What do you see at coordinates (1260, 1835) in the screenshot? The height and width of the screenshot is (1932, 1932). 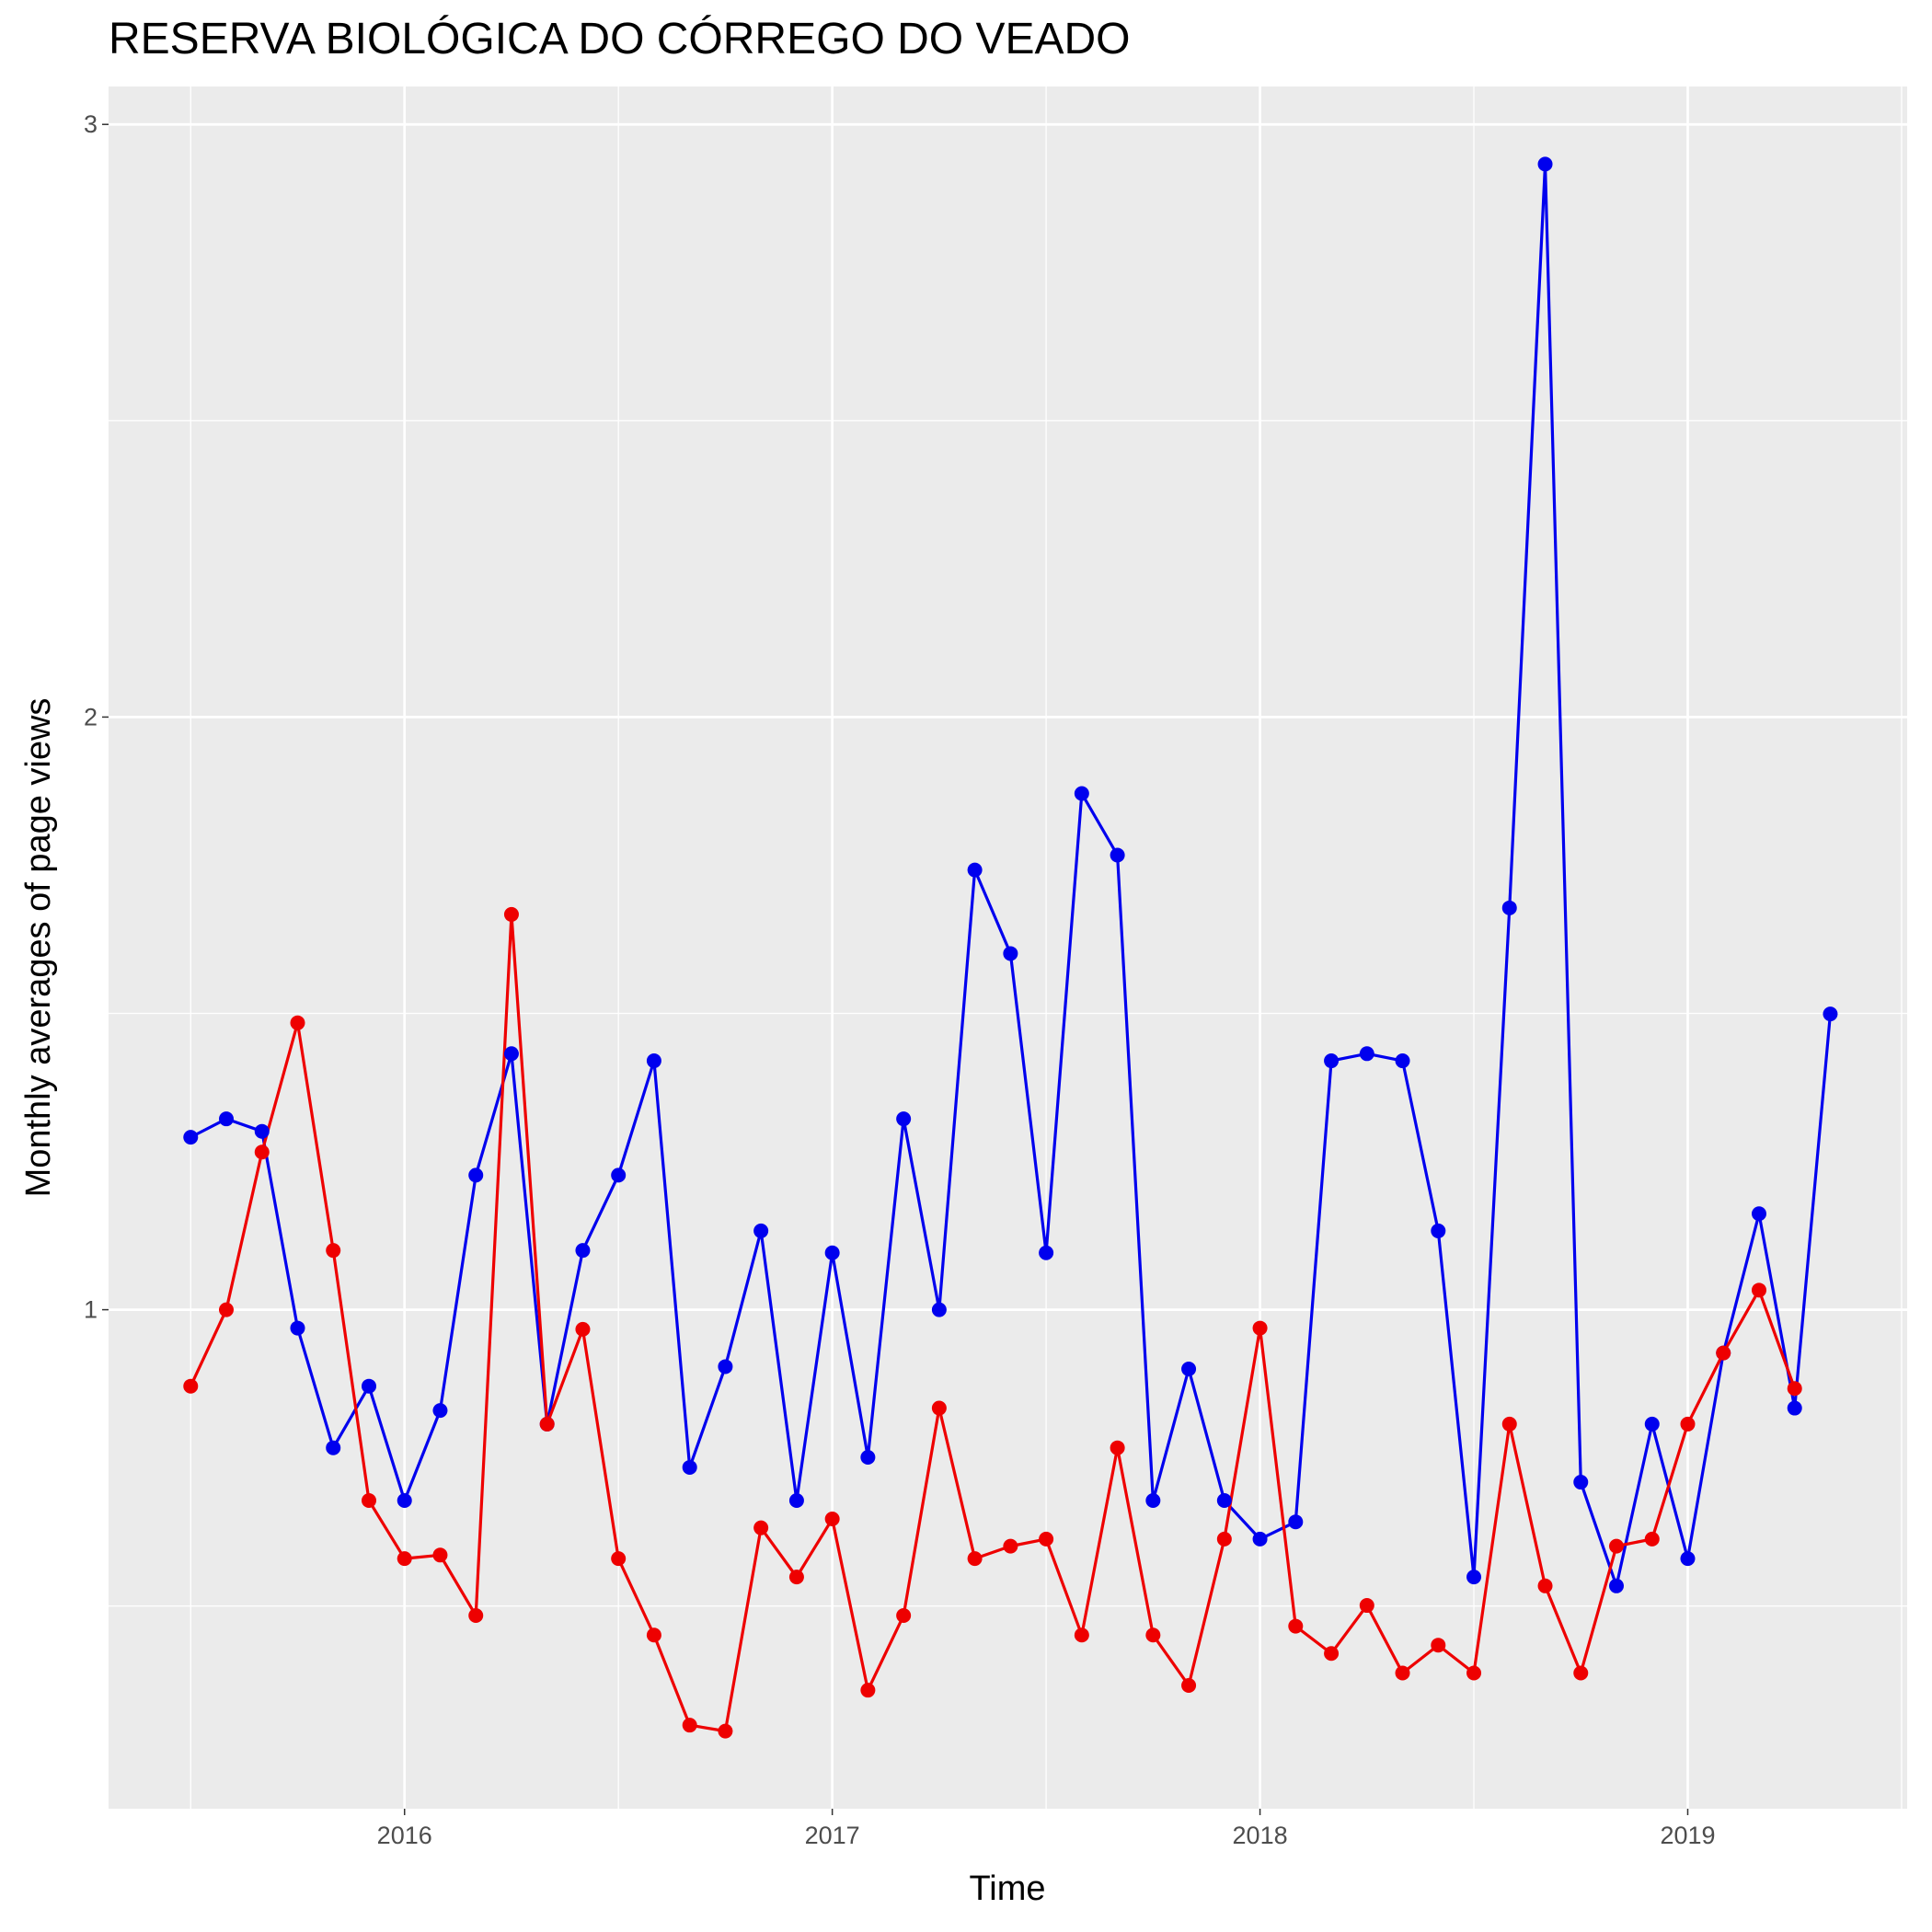 I see `x-tick-label: 2018` at bounding box center [1260, 1835].